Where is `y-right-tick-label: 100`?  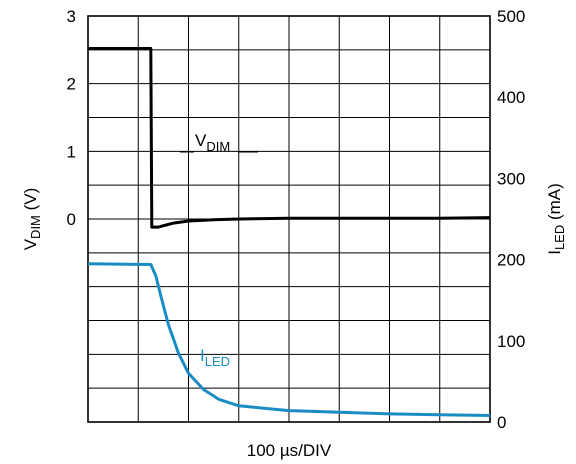
y-right-tick-label: 100 is located at coordinates (511, 341).